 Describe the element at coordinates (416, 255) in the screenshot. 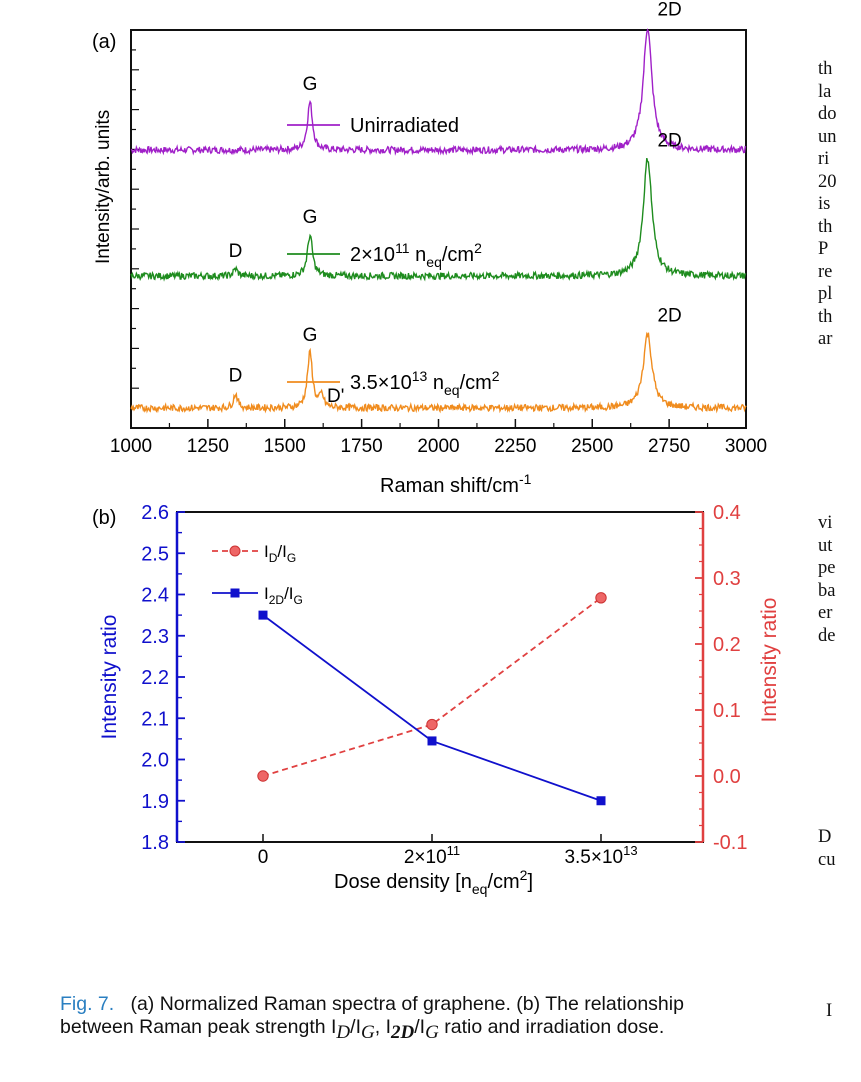

I see `legend-label: 2×1011 neq/cm2` at that location.